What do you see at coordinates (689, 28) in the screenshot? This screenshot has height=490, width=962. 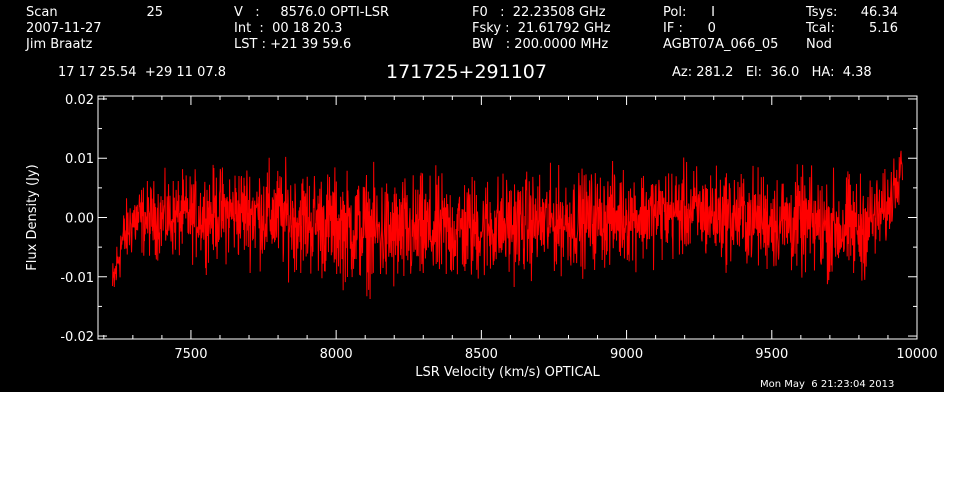 I see `if-number: IF : 0` at bounding box center [689, 28].